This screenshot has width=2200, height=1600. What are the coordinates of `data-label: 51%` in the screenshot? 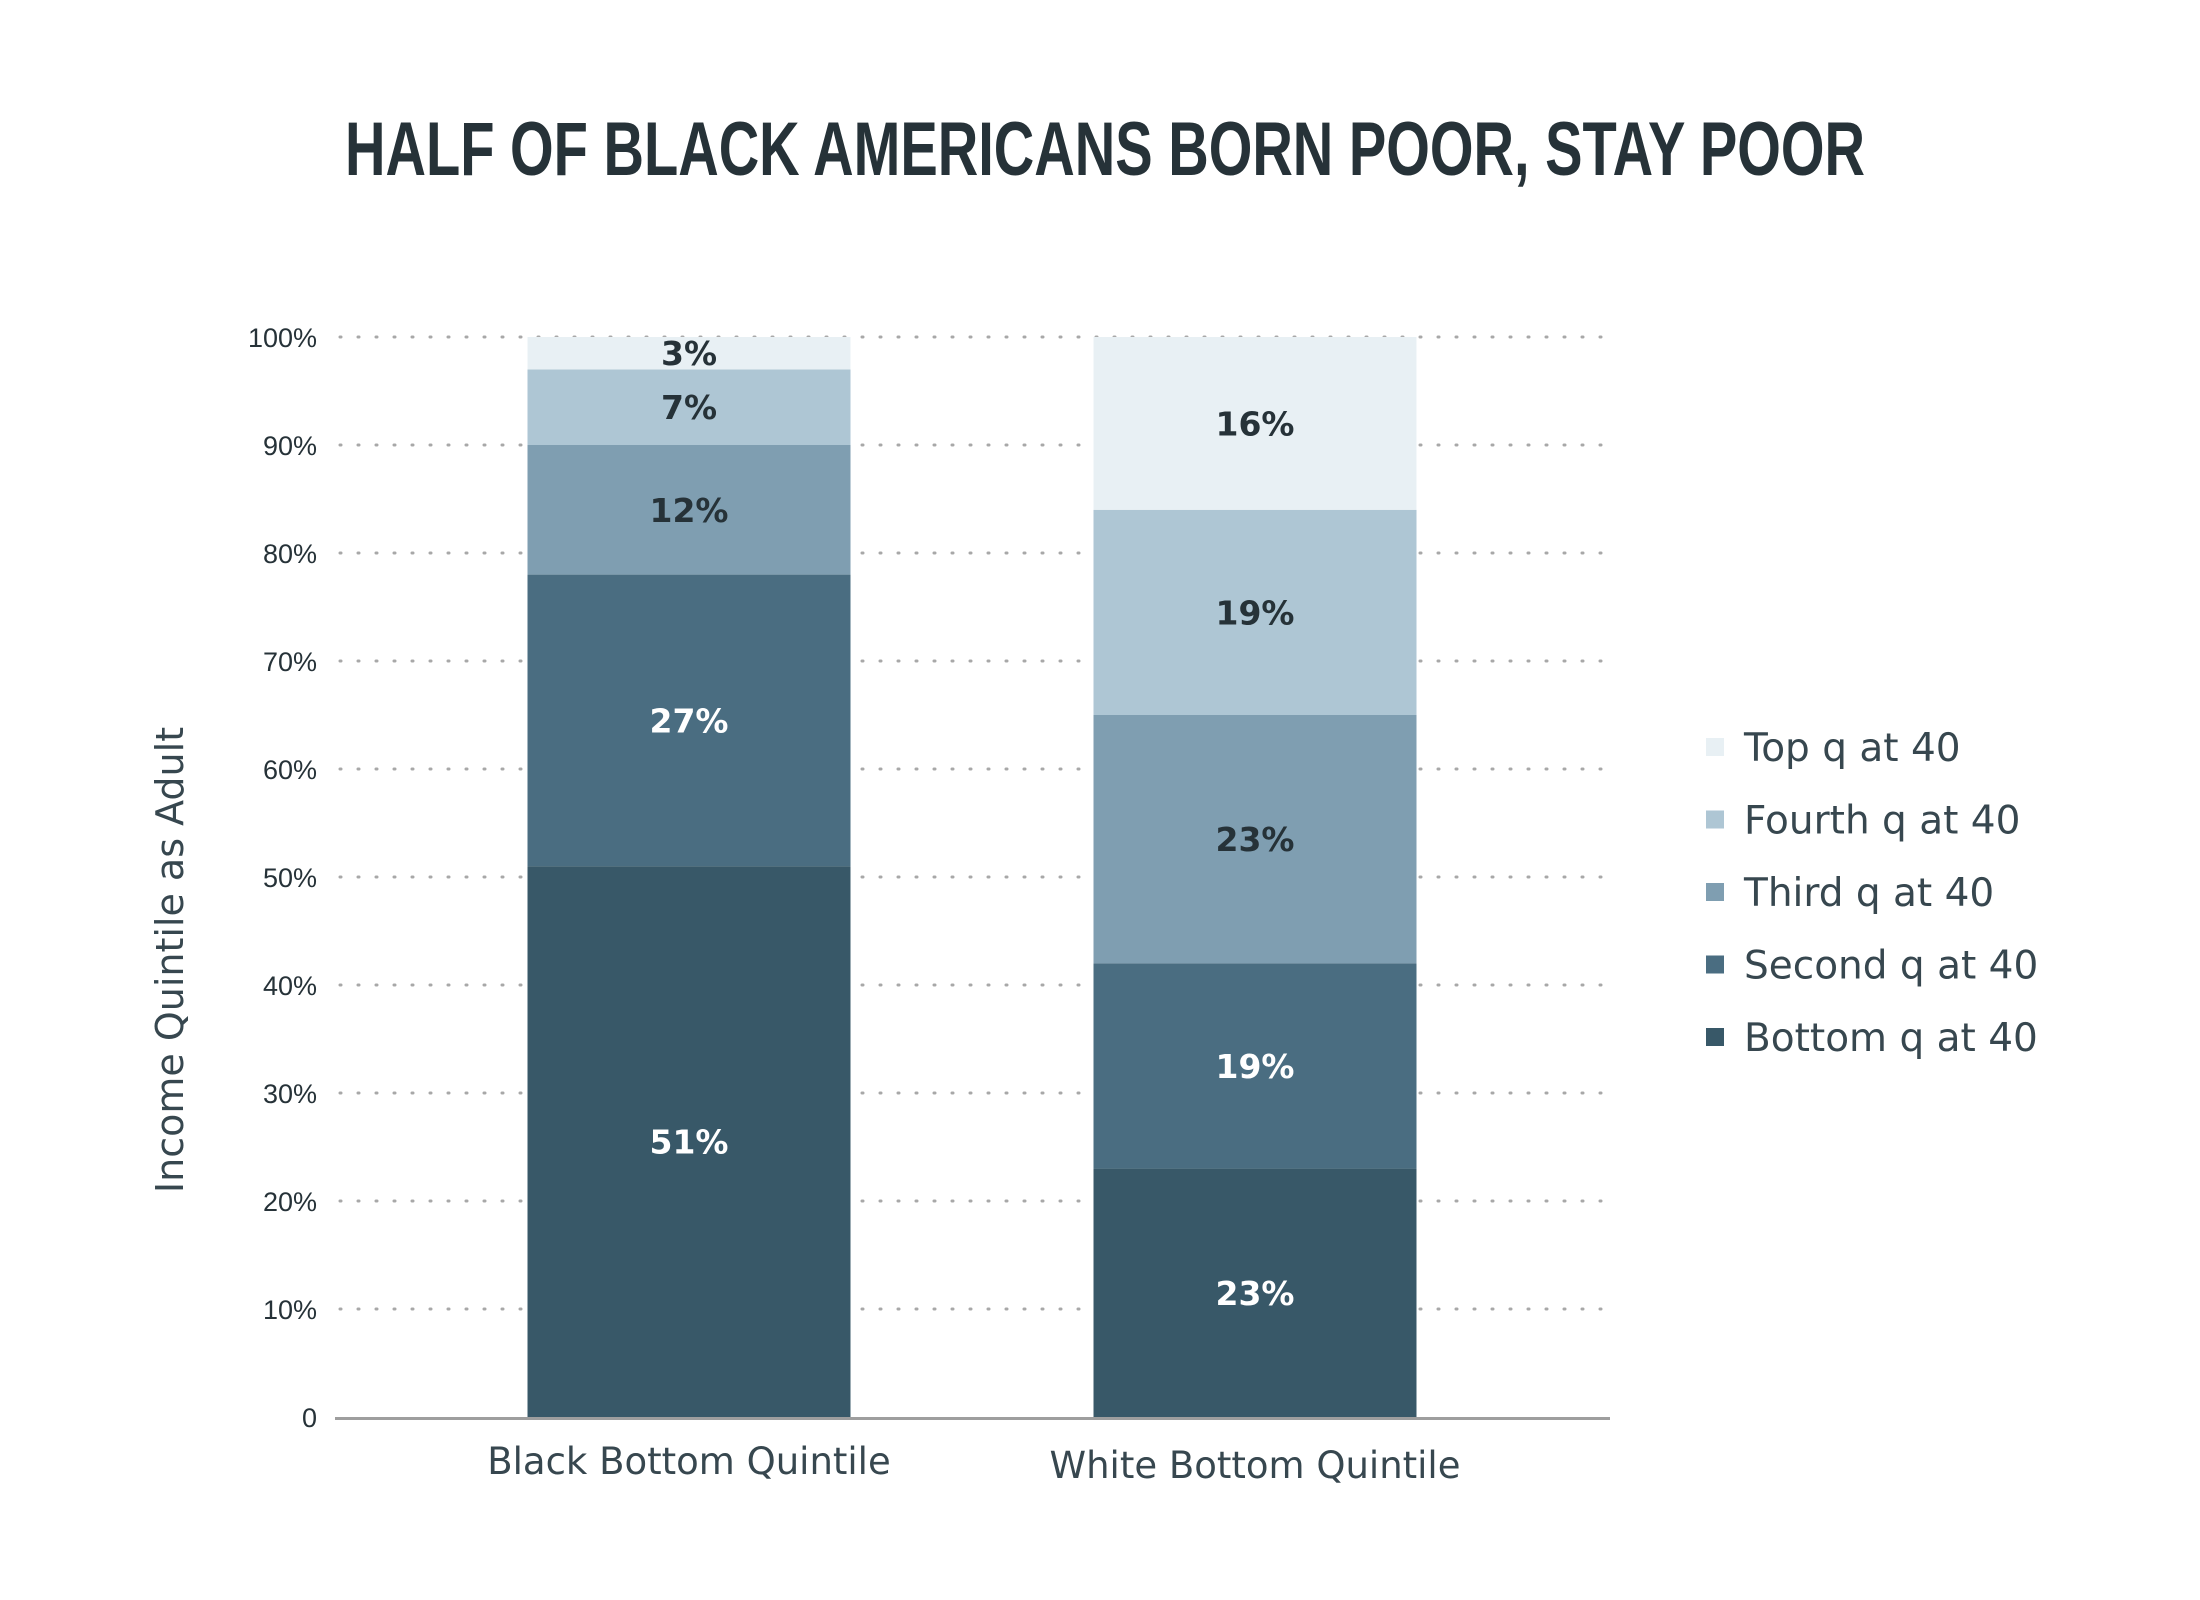 It's located at (689, 1142).